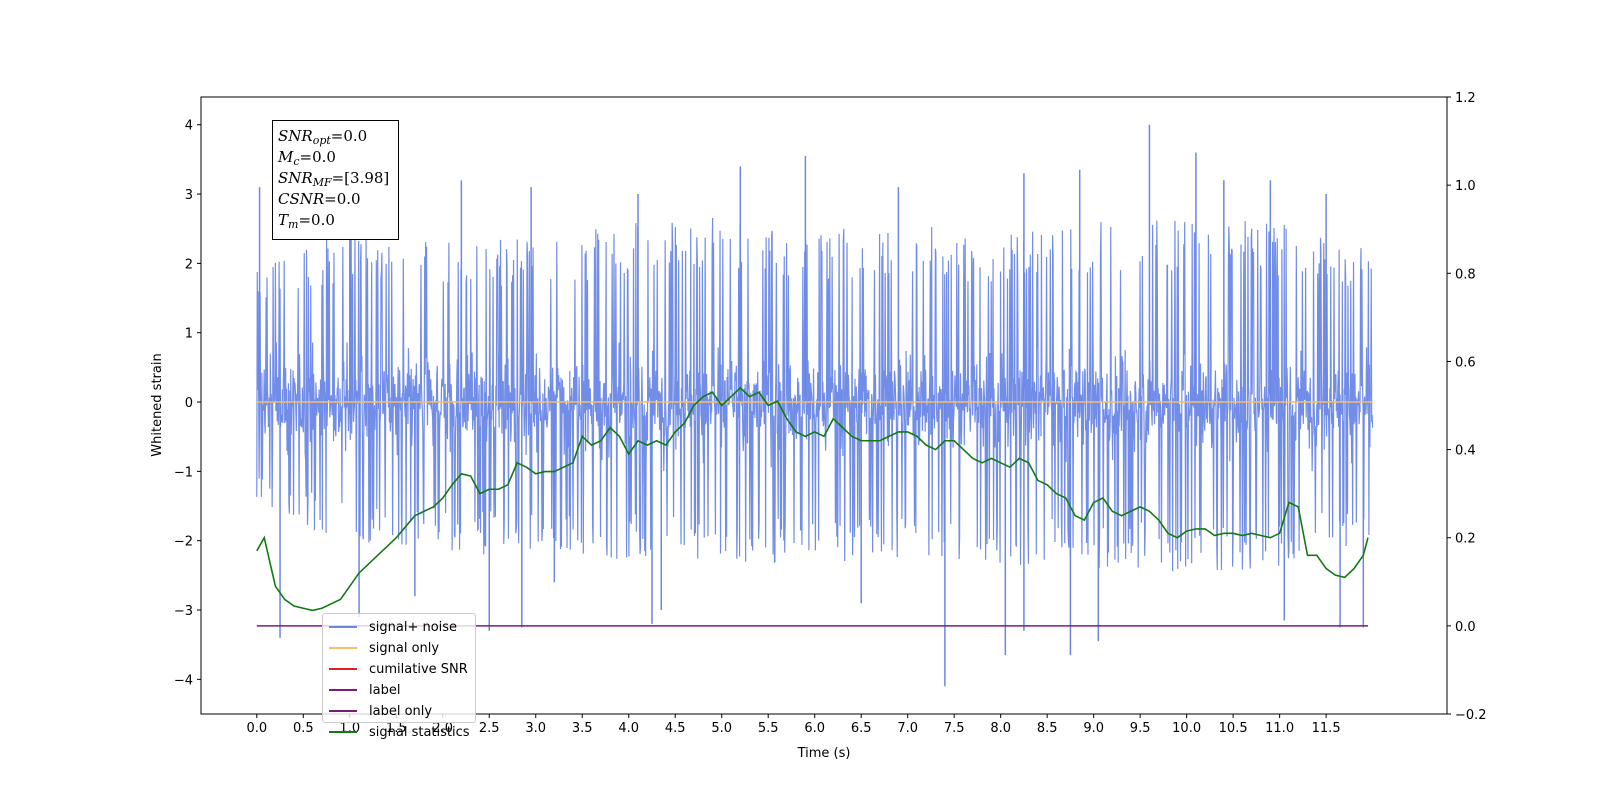 The height and width of the screenshot is (800, 1600). Describe the element at coordinates (183, 680) in the screenshot. I see `y-tick-label: −4` at that location.